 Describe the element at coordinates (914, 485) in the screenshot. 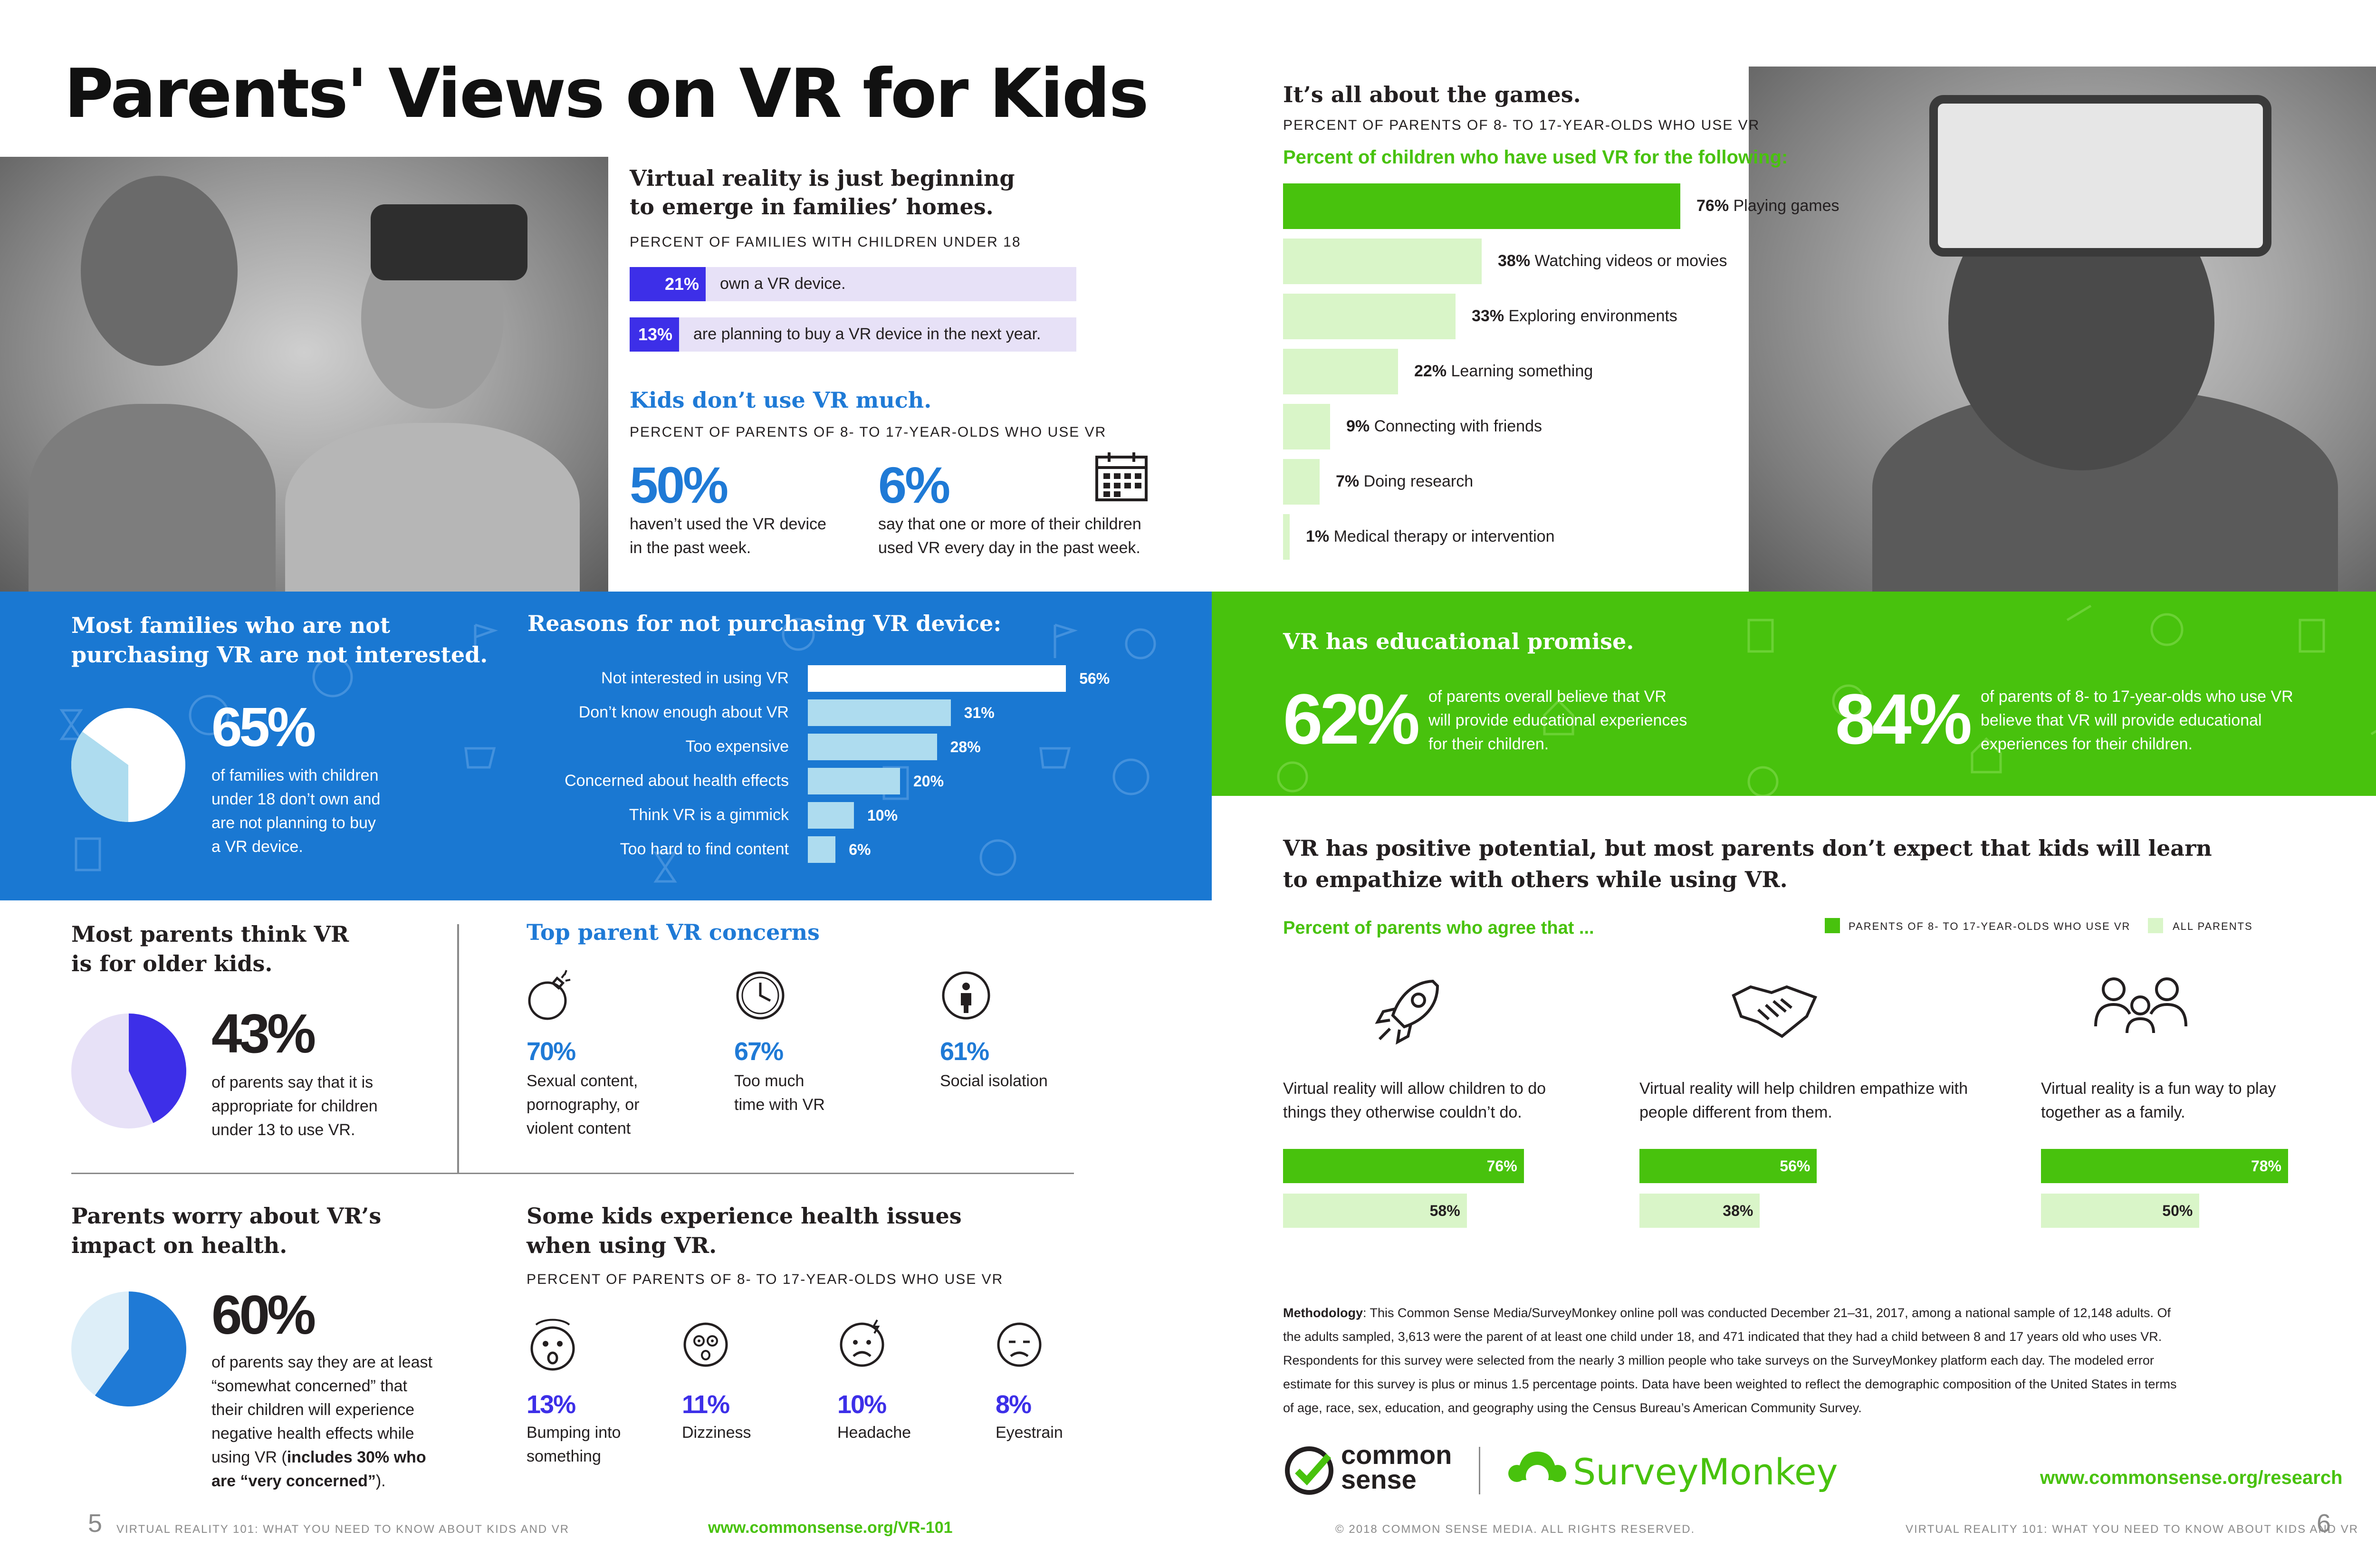

I see `daily-pct: 6%` at that location.